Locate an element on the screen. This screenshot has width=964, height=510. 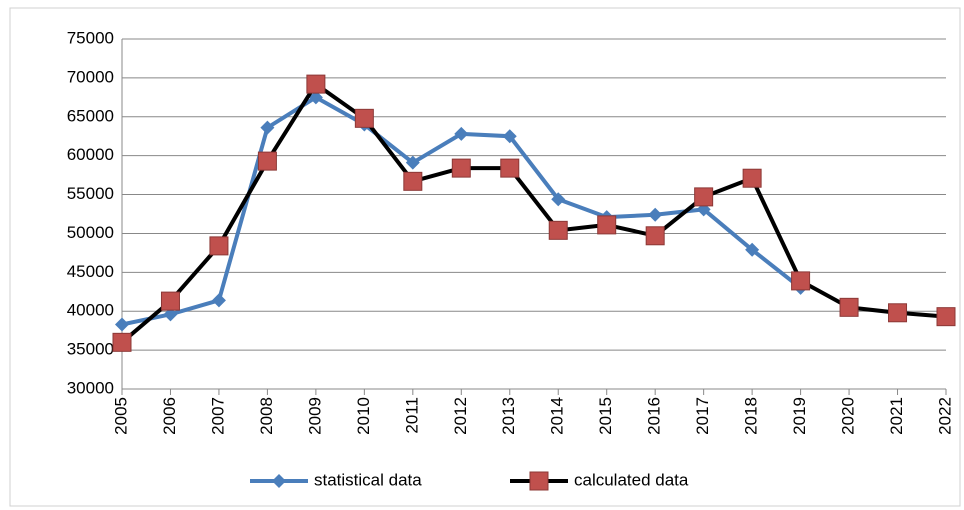
y-tick-label: 35000 is located at coordinates (90, 349).